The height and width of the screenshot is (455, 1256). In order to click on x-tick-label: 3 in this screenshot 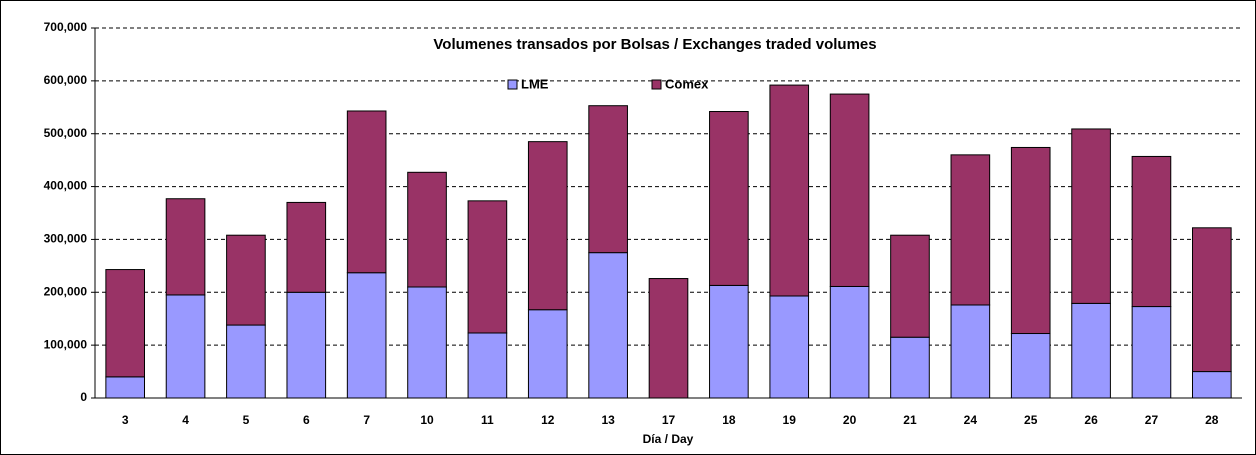, I will do `click(125, 420)`.